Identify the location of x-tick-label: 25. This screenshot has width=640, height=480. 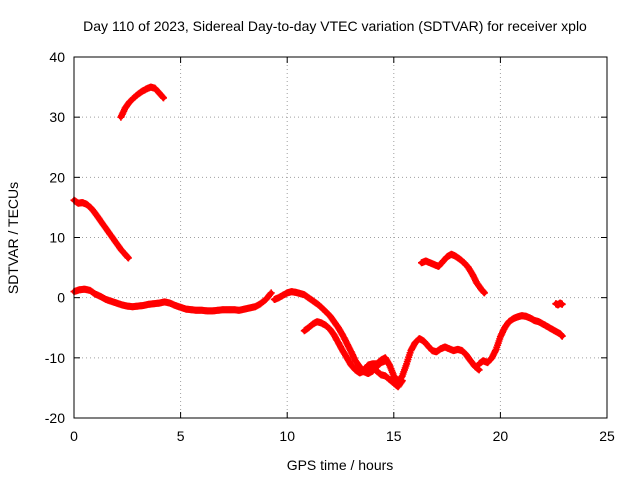
(607, 436).